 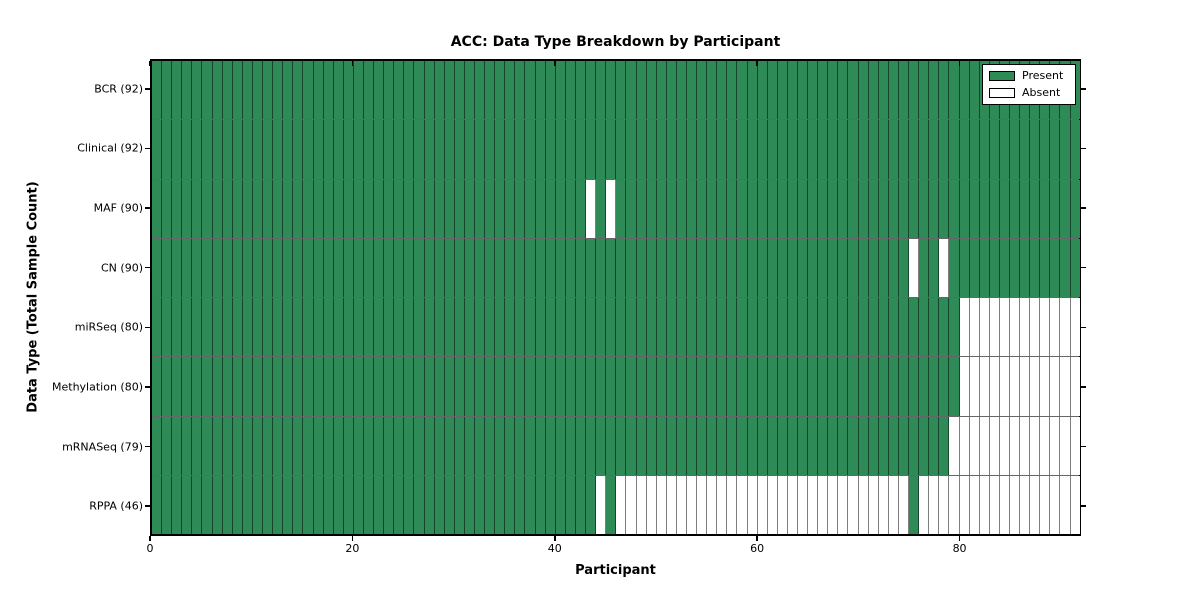 I want to click on cell-mirseq-13-present, so click(x=288, y=327).